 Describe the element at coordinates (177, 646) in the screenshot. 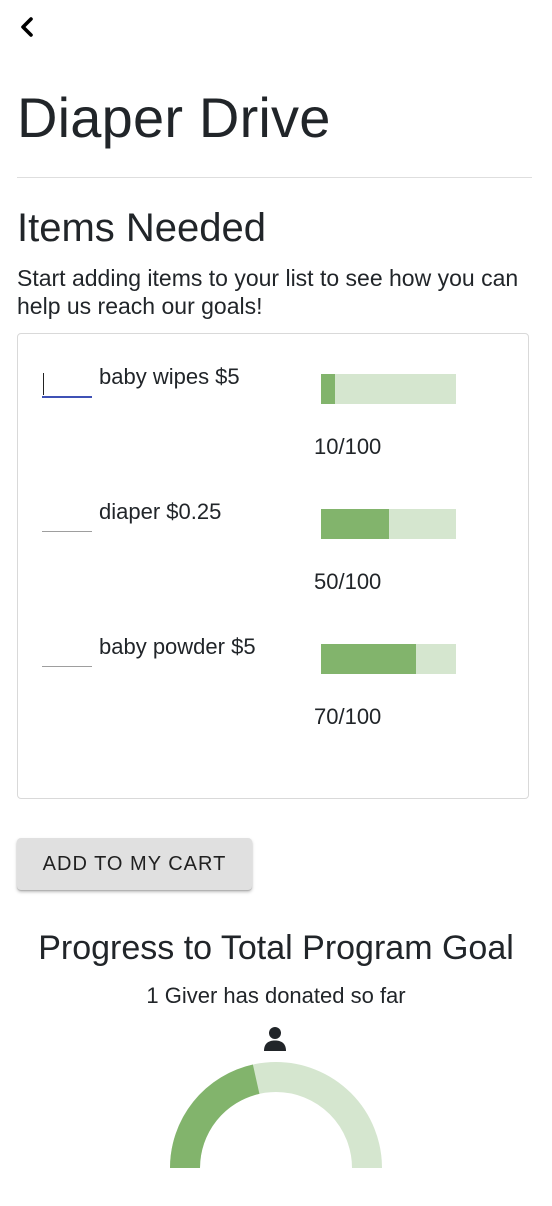

I see `item-label-baby-powder: baby powder $5` at that location.